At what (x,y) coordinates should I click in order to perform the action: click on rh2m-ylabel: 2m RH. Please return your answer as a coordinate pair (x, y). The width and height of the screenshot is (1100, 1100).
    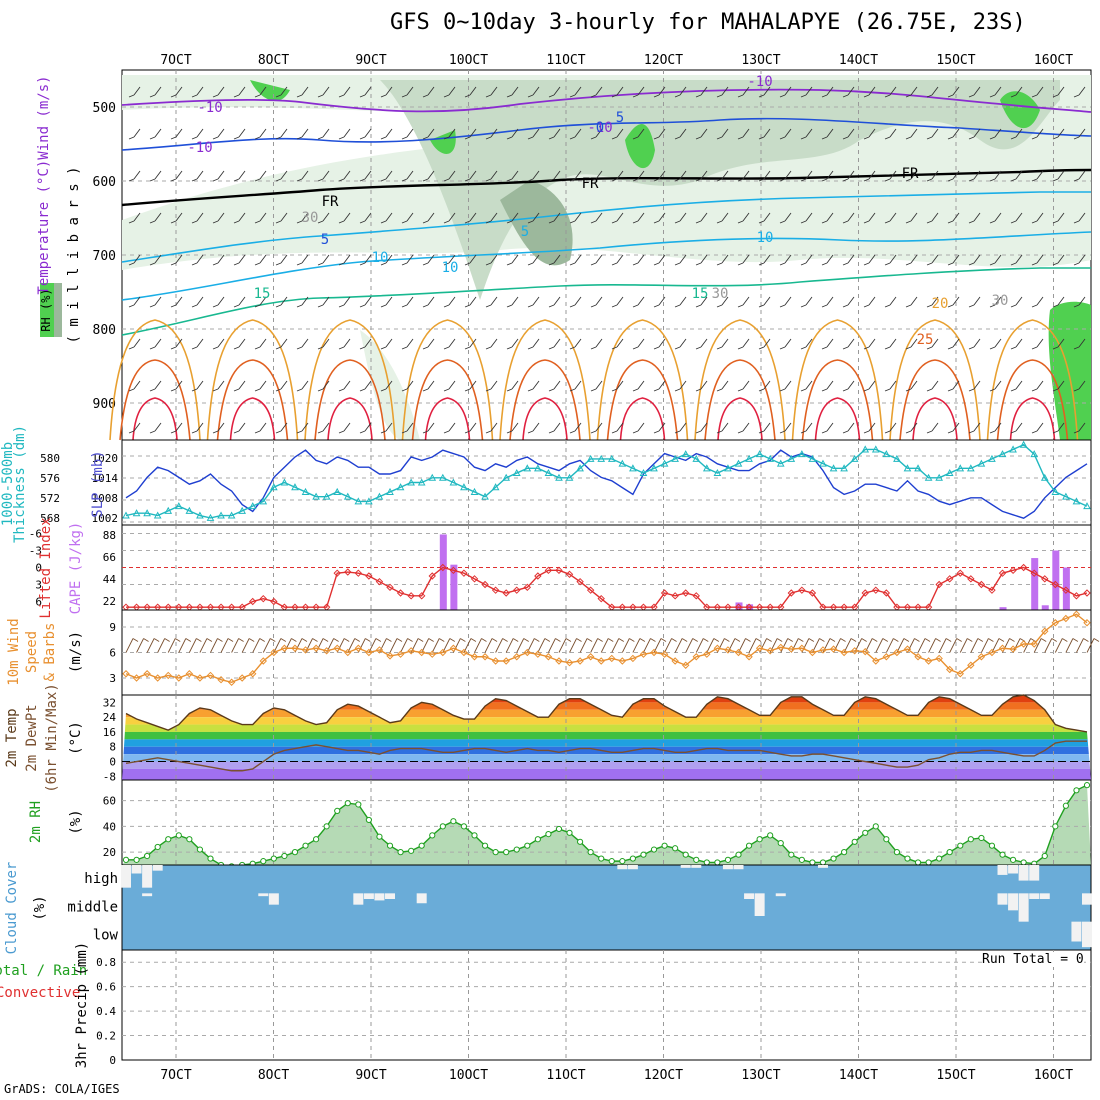
    Looking at the image, I should click on (36, 822).